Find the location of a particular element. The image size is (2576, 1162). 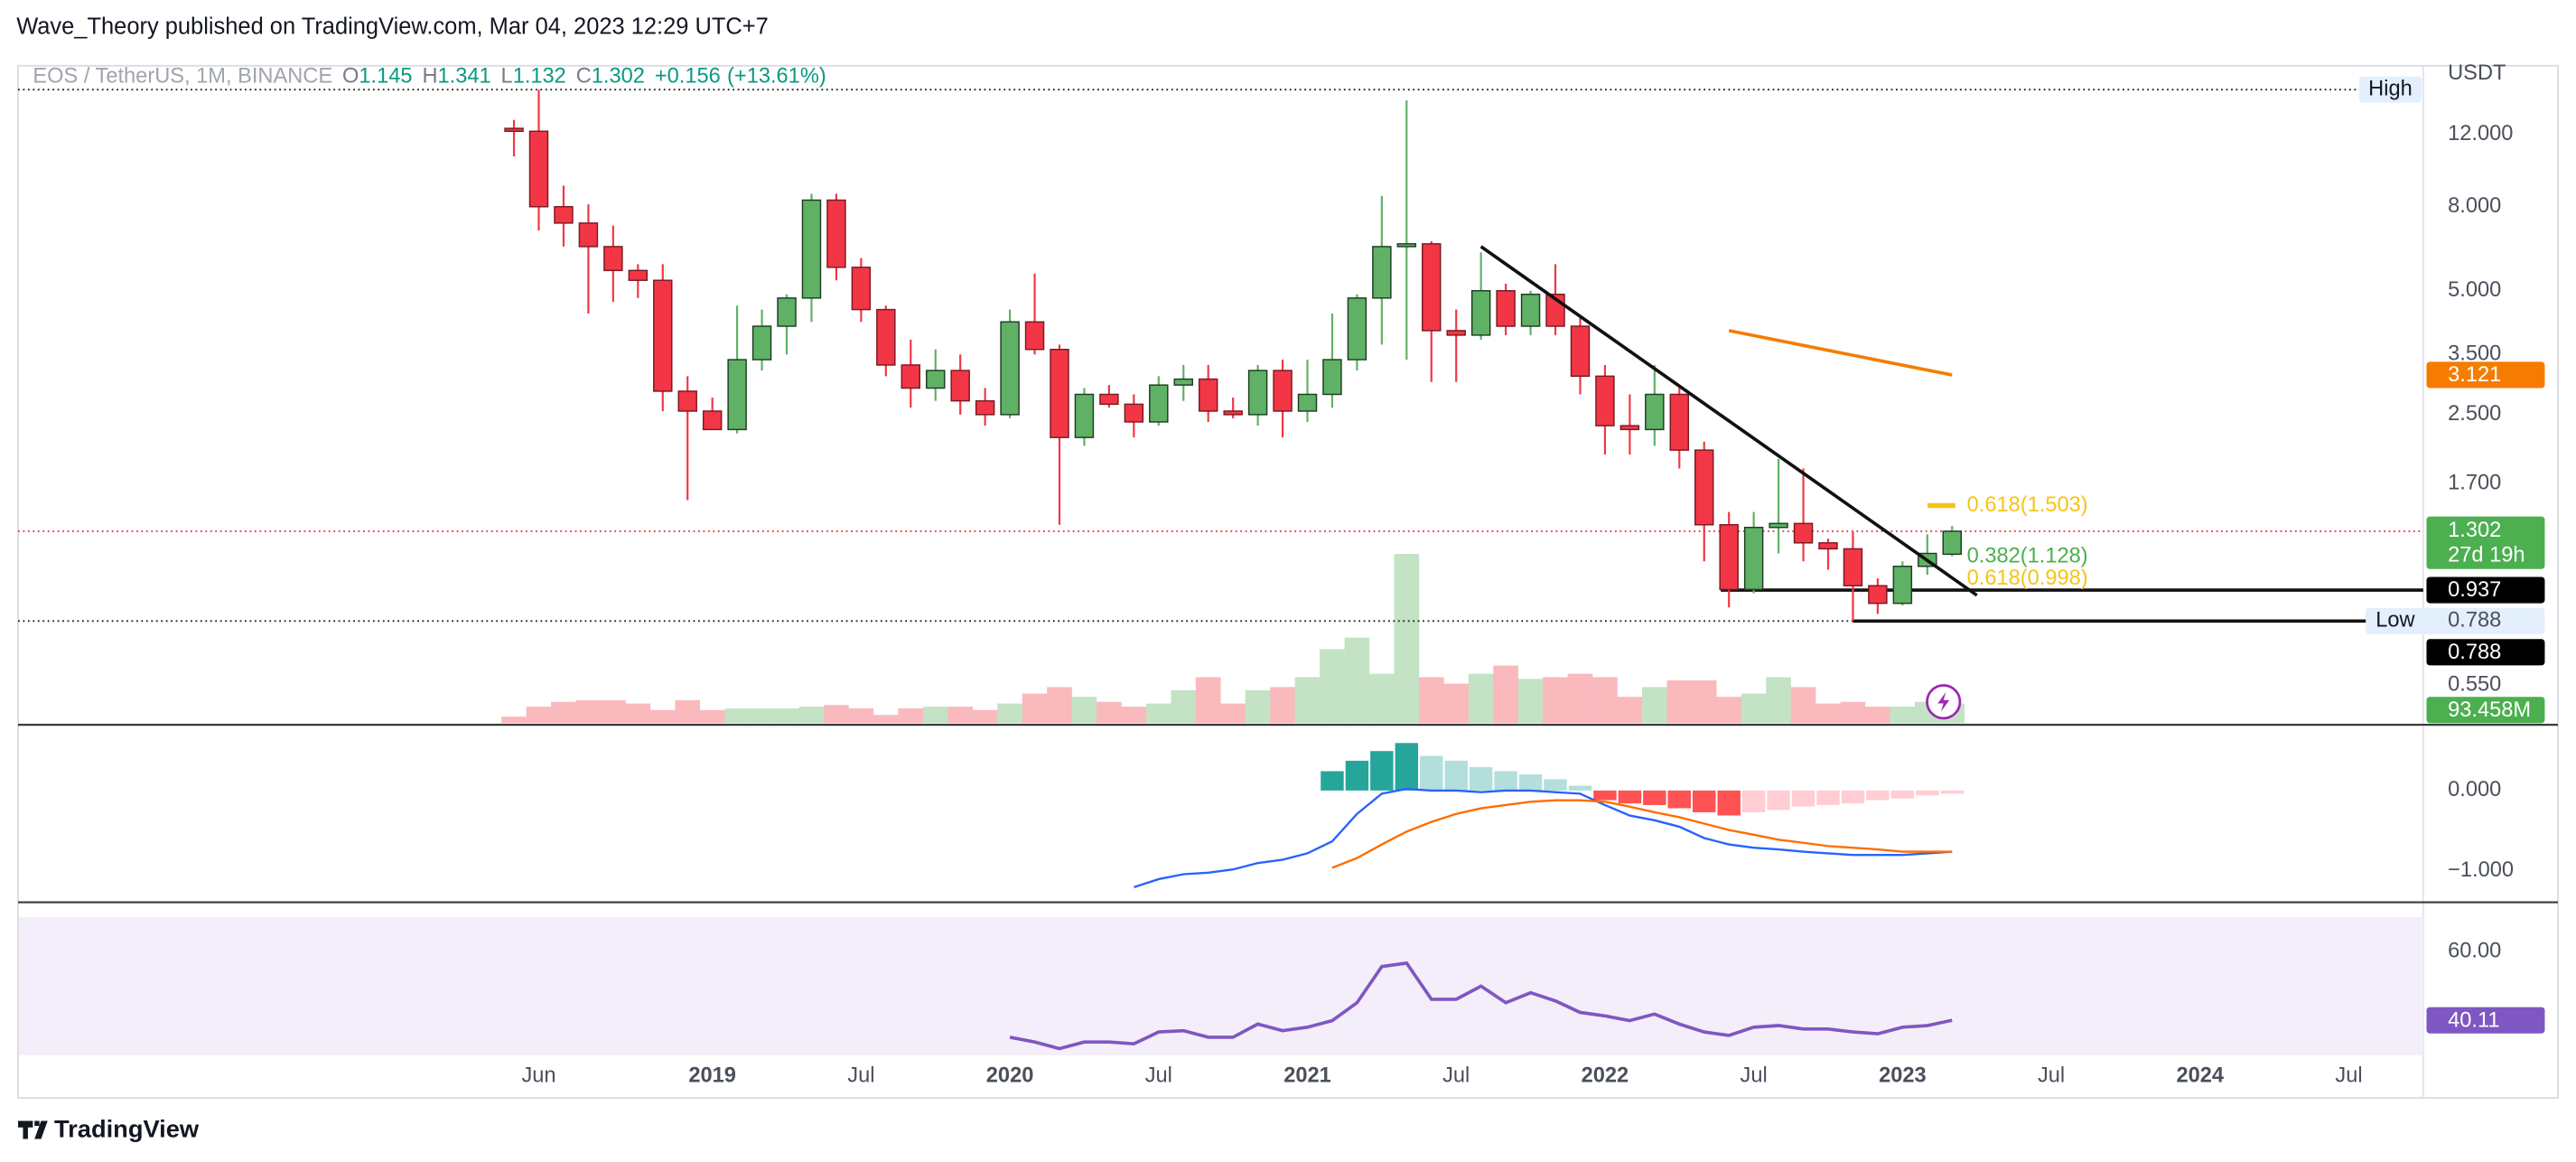

x-tick-label: 2024 is located at coordinates (2200, 1076).